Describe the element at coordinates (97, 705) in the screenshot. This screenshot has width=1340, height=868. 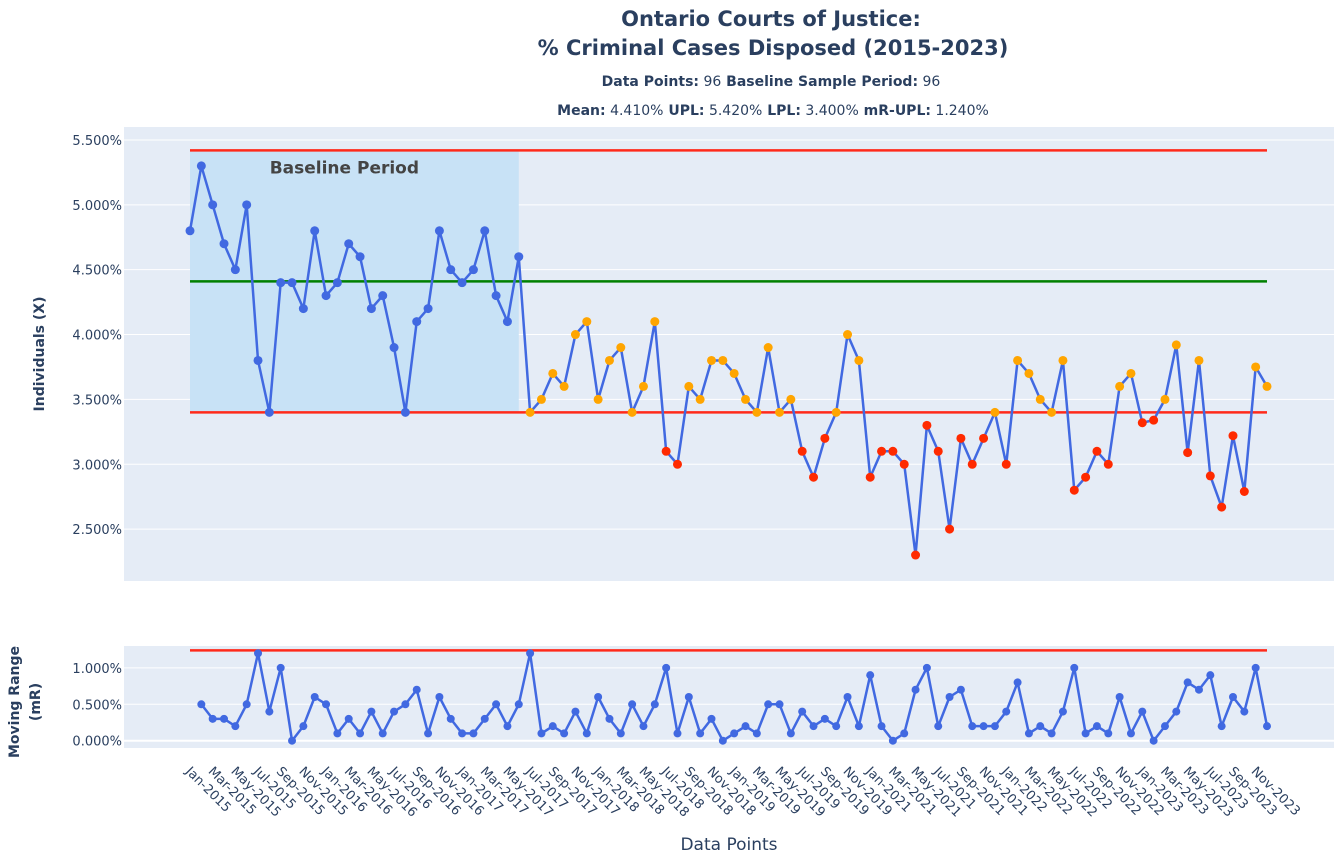
I see `mr-y-tick: 0.500%` at that location.